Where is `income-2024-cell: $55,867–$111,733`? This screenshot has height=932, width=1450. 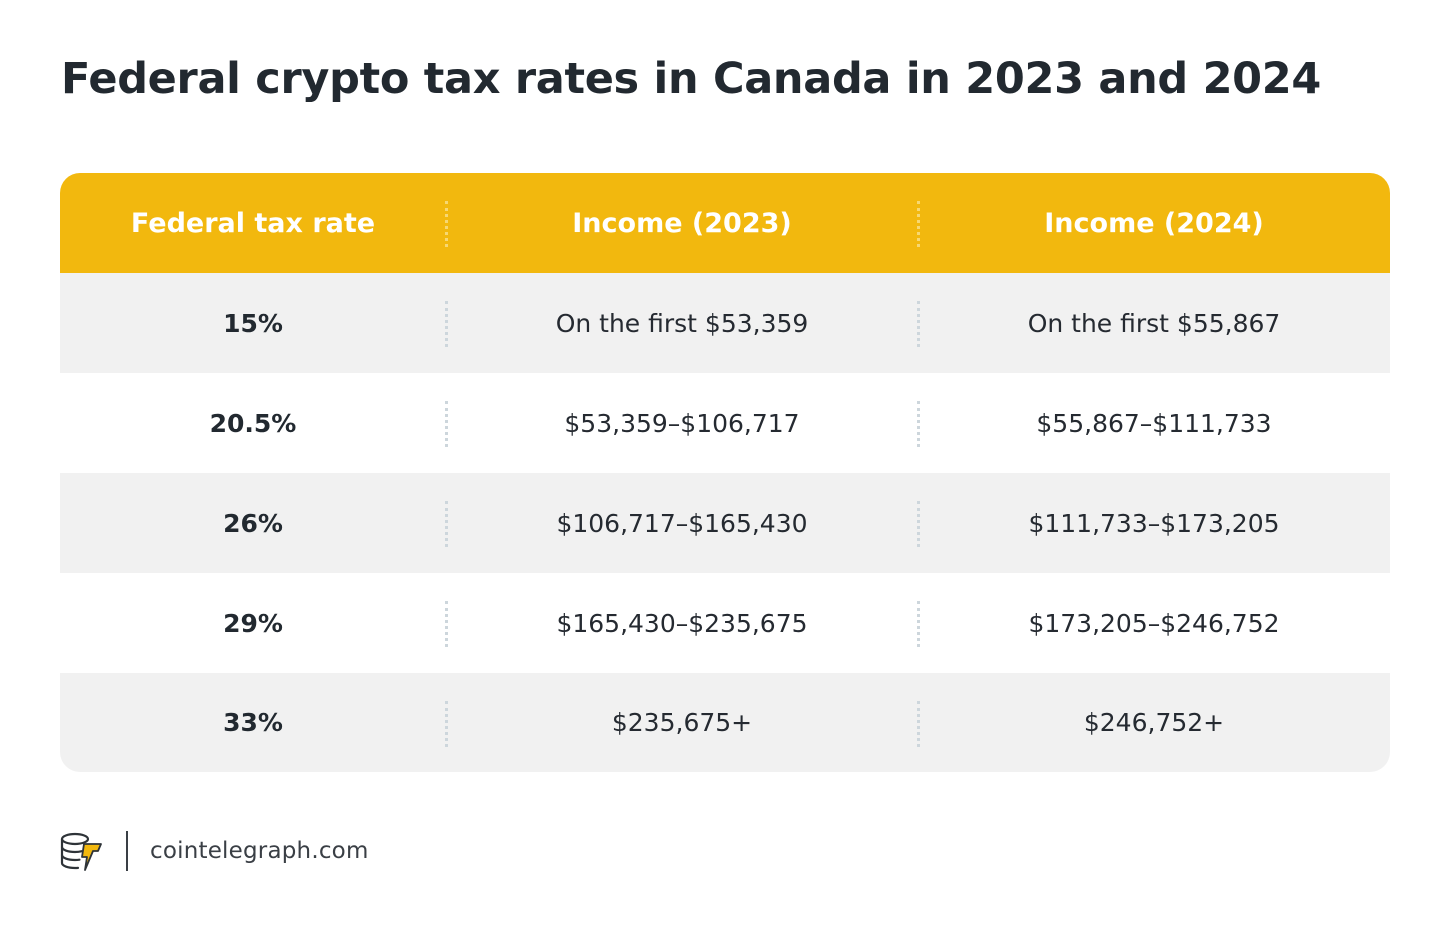 income-2024-cell: $55,867–$111,733 is located at coordinates (1154, 423).